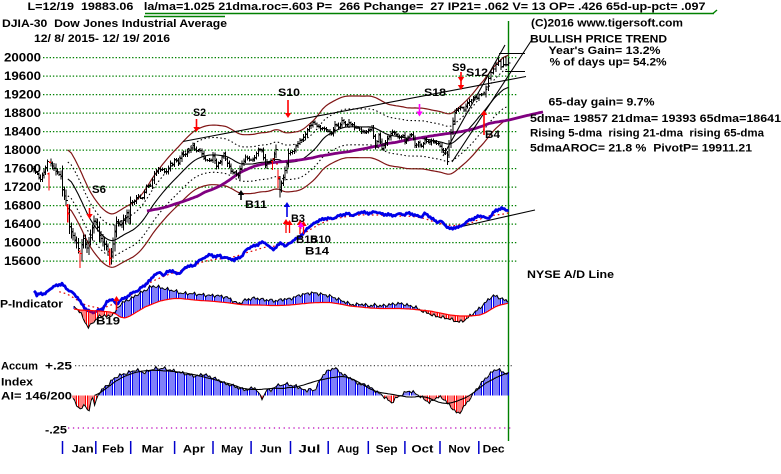  What do you see at coordinates (494, 450) in the screenshot?
I see `svg-text: Dec` at bounding box center [494, 450].